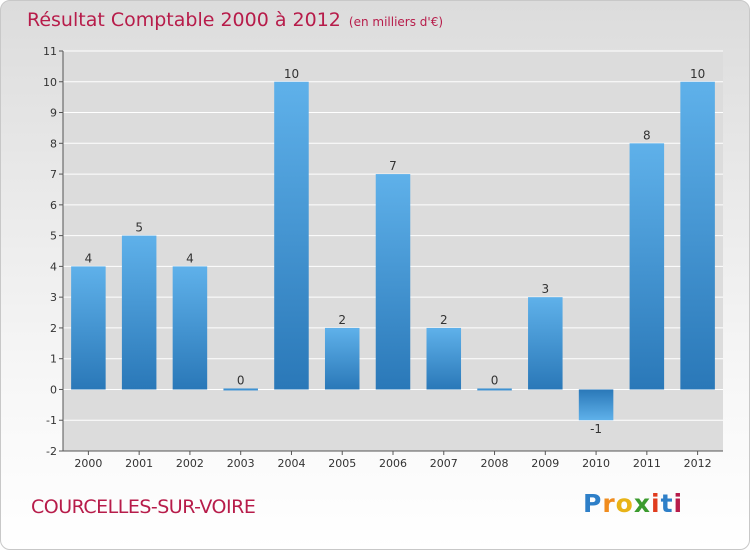 The height and width of the screenshot is (550, 750). I want to click on logo-letter: o, so click(624, 503).